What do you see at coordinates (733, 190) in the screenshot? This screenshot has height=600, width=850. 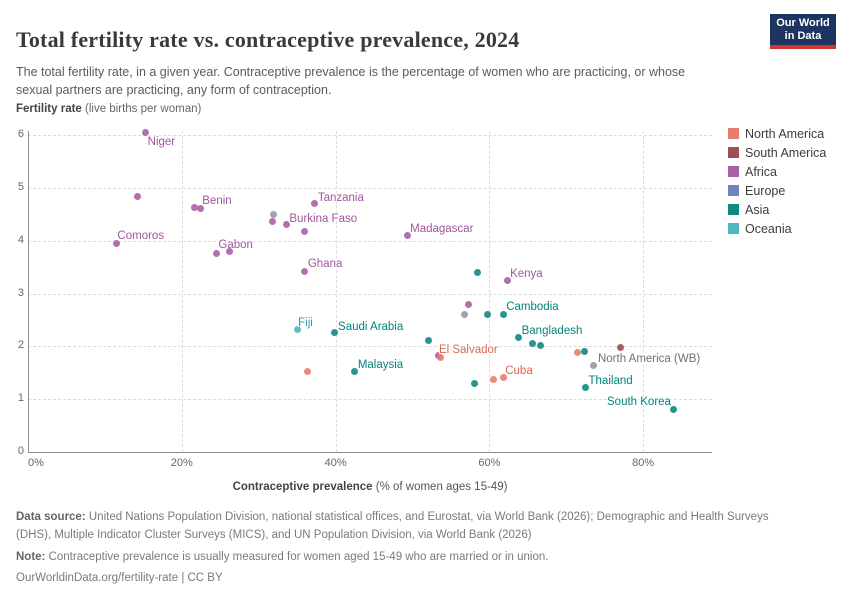 I see `legend-swatch-europe` at bounding box center [733, 190].